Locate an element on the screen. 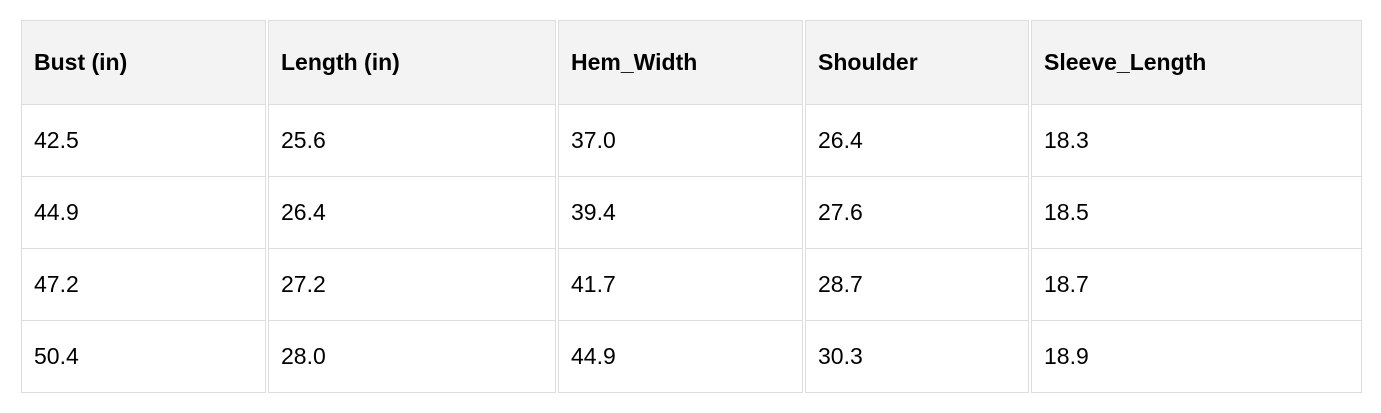 This screenshot has height=413, width=1381. column-header-sleeve-length: Sleeve_Length is located at coordinates (1196, 62).